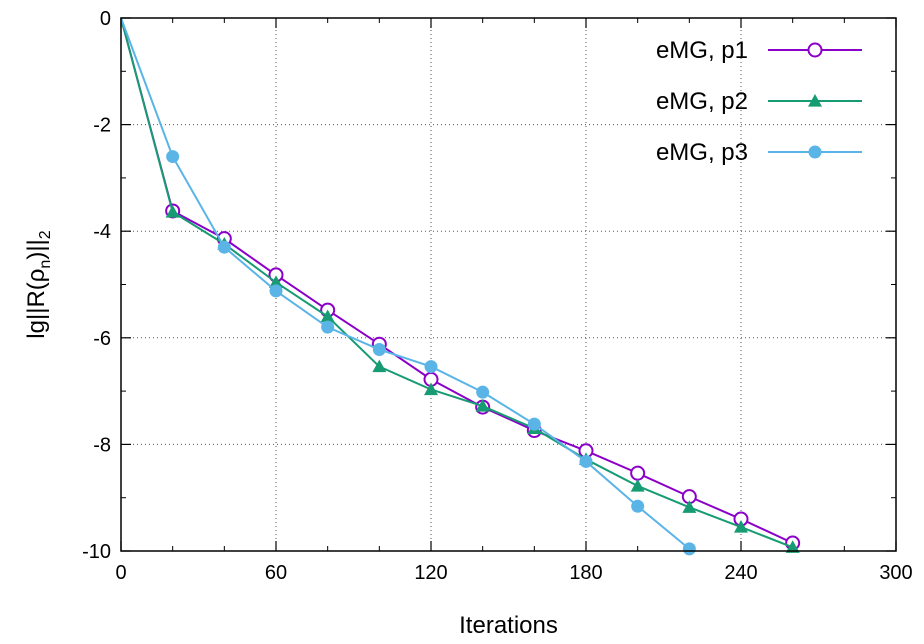  What do you see at coordinates (36, 304) in the screenshot?
I see `y-axis-title-main: lg||R(ρ` at bounding box center [36, 304].